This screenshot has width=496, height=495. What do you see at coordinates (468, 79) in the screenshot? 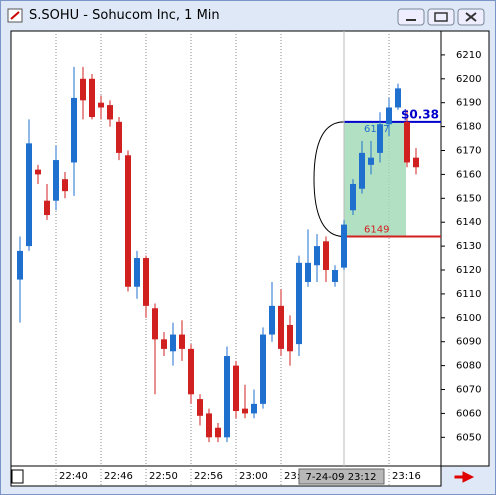
I see `y-tick-label: 6200` at bounding box center [468, 79].